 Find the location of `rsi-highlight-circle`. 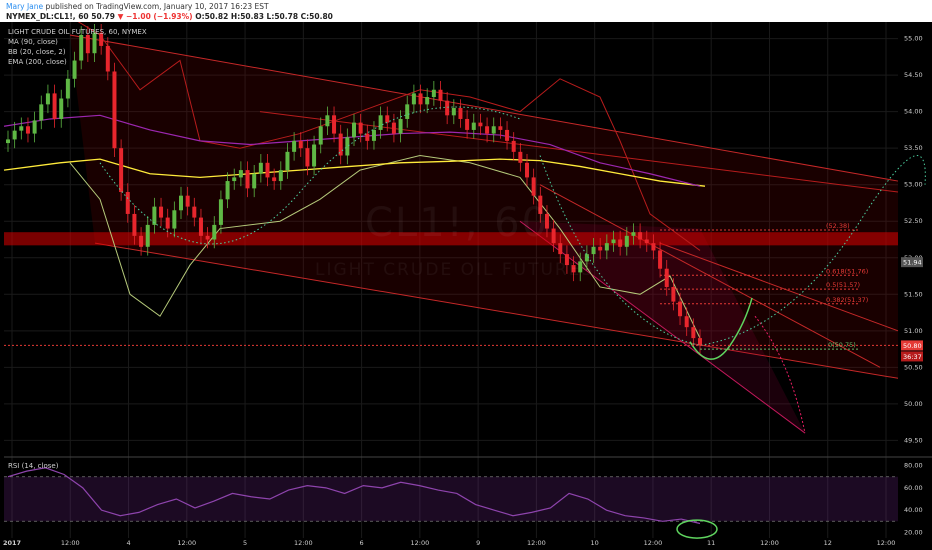

rsi-highlight-circle is located at coordinates (697, 529).